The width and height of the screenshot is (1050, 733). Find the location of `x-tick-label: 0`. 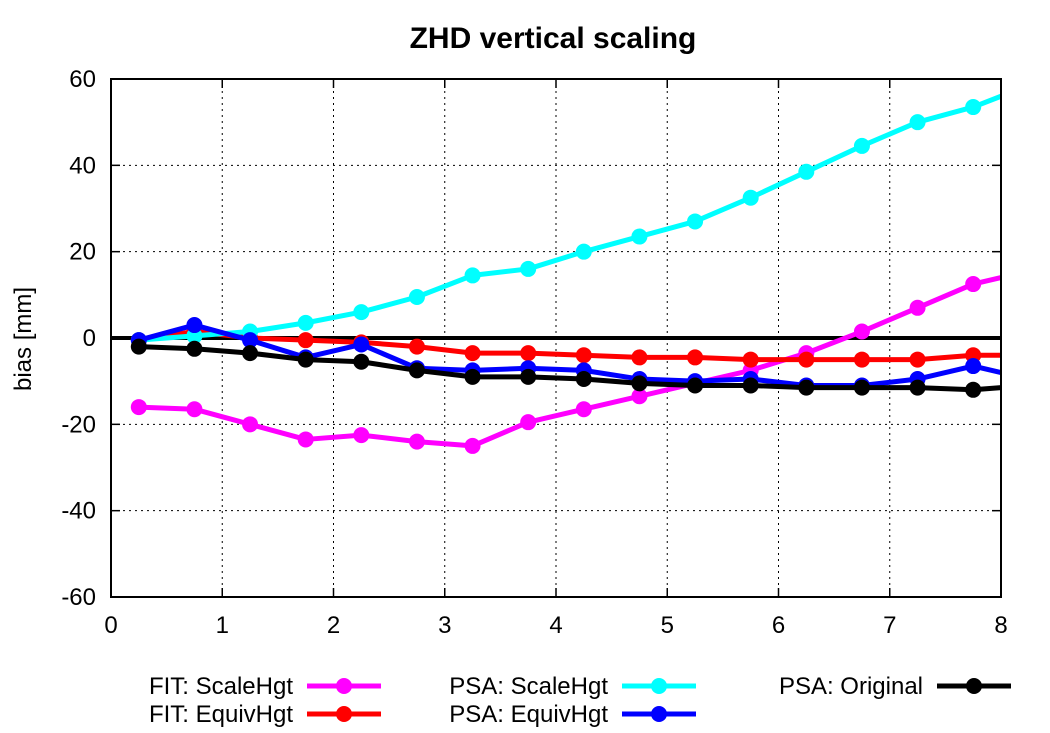

x-tick-label: 0 is located at coordinates (110, 625).